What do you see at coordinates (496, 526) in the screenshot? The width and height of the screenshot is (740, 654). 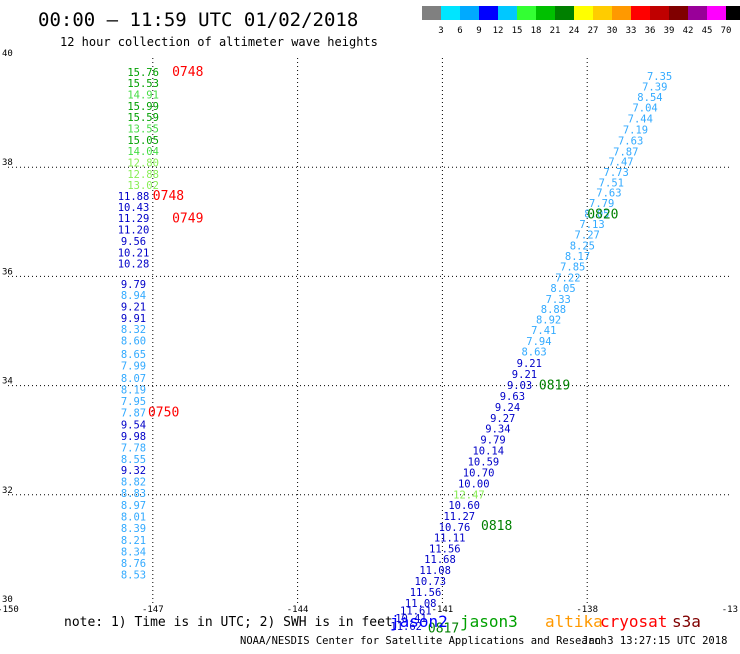 I see `time-annotation: 0818` at bounding box center [496, 526].